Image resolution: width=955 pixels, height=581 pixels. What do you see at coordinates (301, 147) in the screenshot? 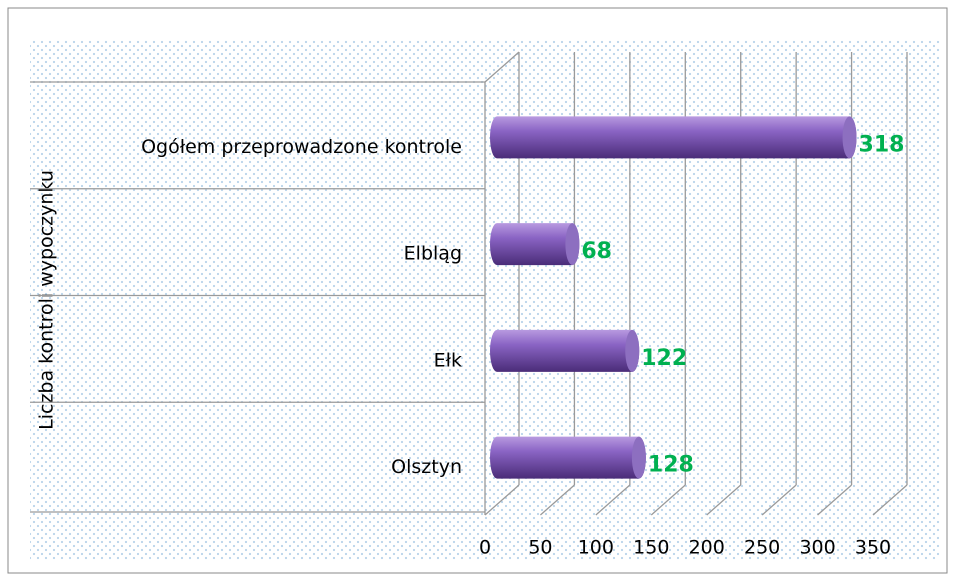
I see `y-tick-label: Ogółem przeprowadzone kontrole` at bounding box center [301, 147].